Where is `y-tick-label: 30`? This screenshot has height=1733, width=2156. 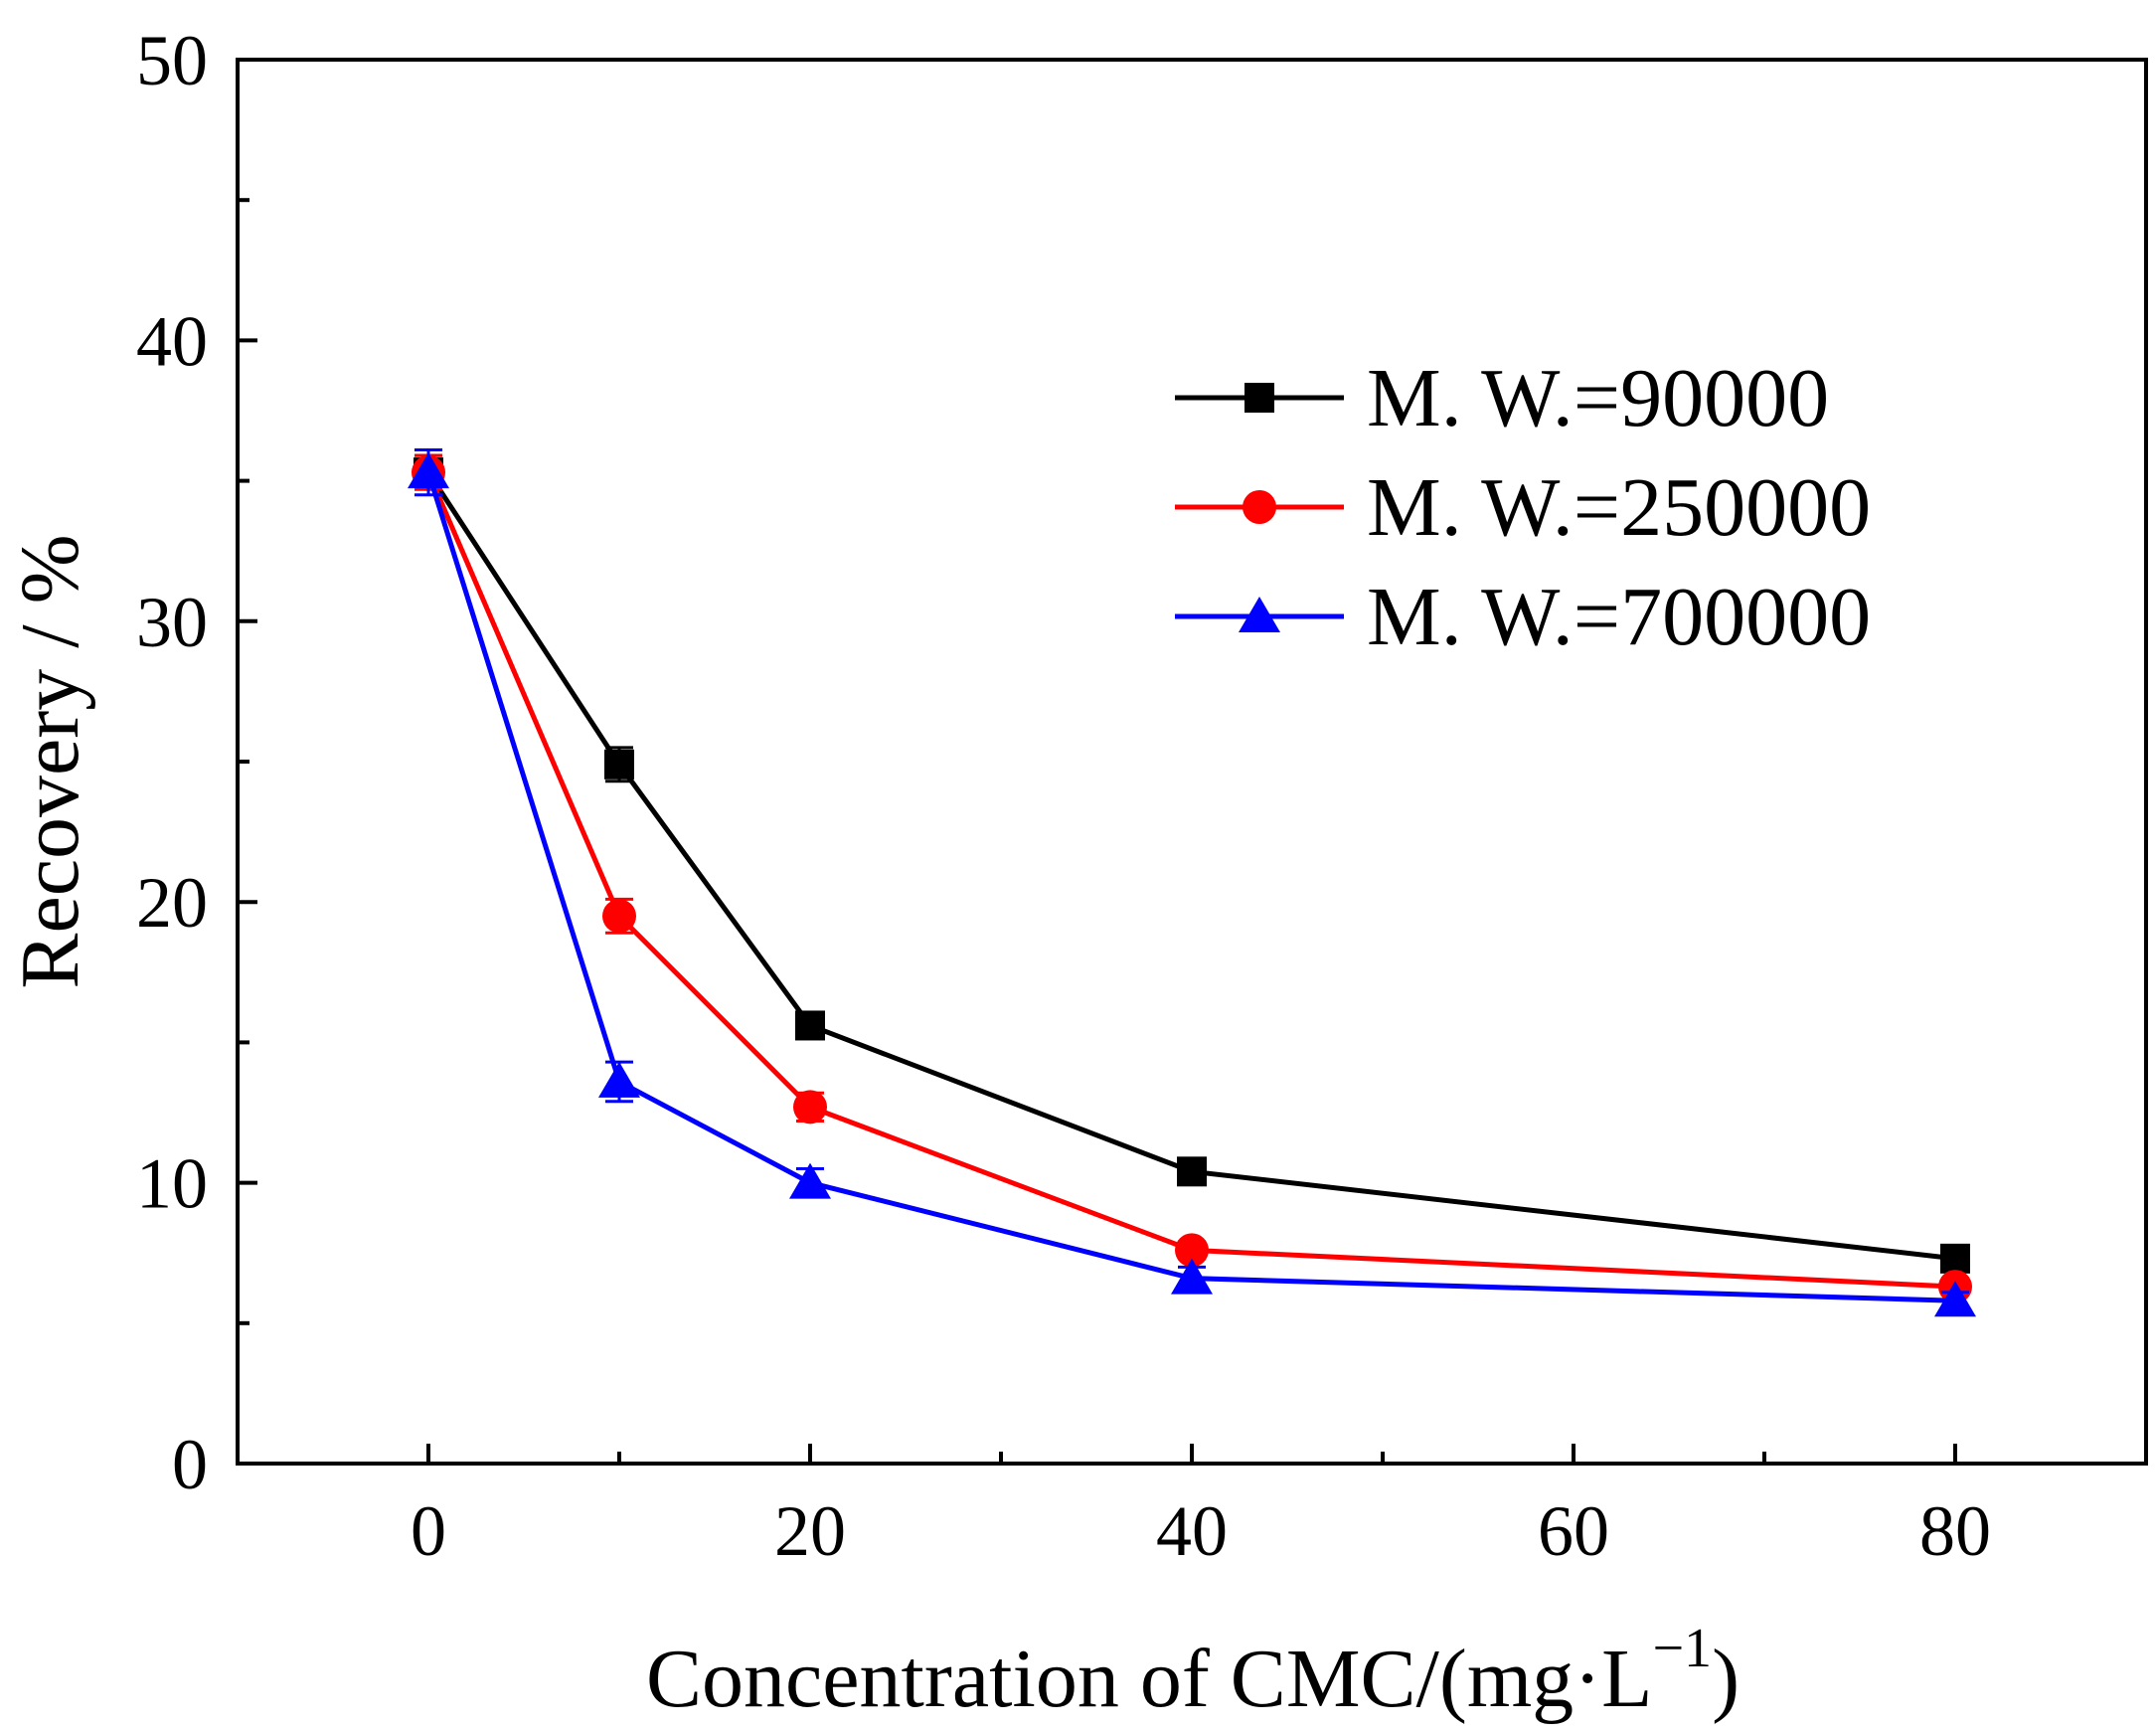
y-tick-label: 30 is located at coordinates (172, 622).